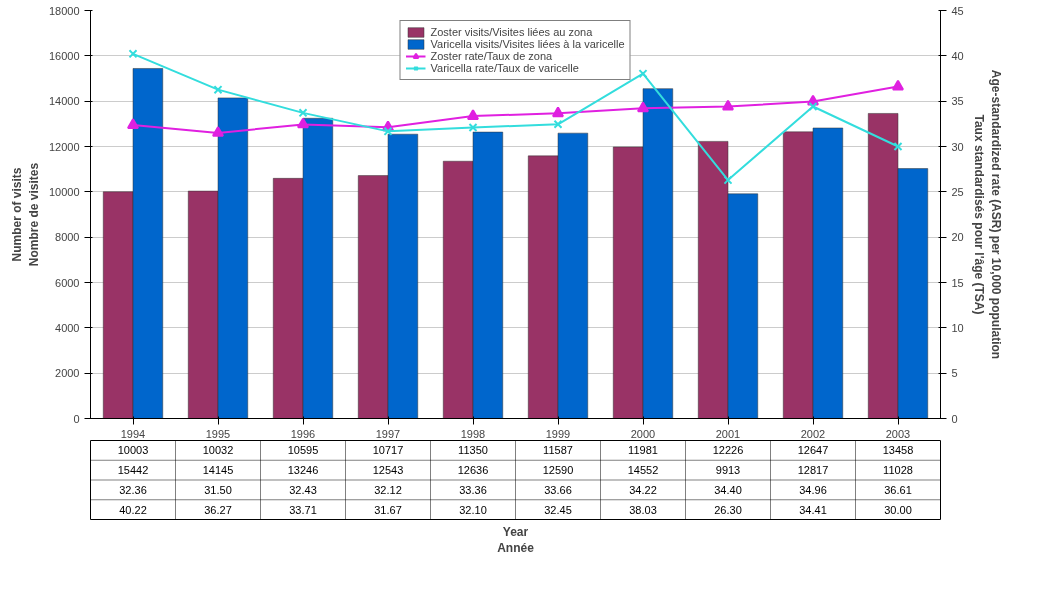 The width and height of the screenshot is (1040, 596). Describe the element at coordinates (218, 450) in the screenshot. I see `data-label: 10032` at that location.